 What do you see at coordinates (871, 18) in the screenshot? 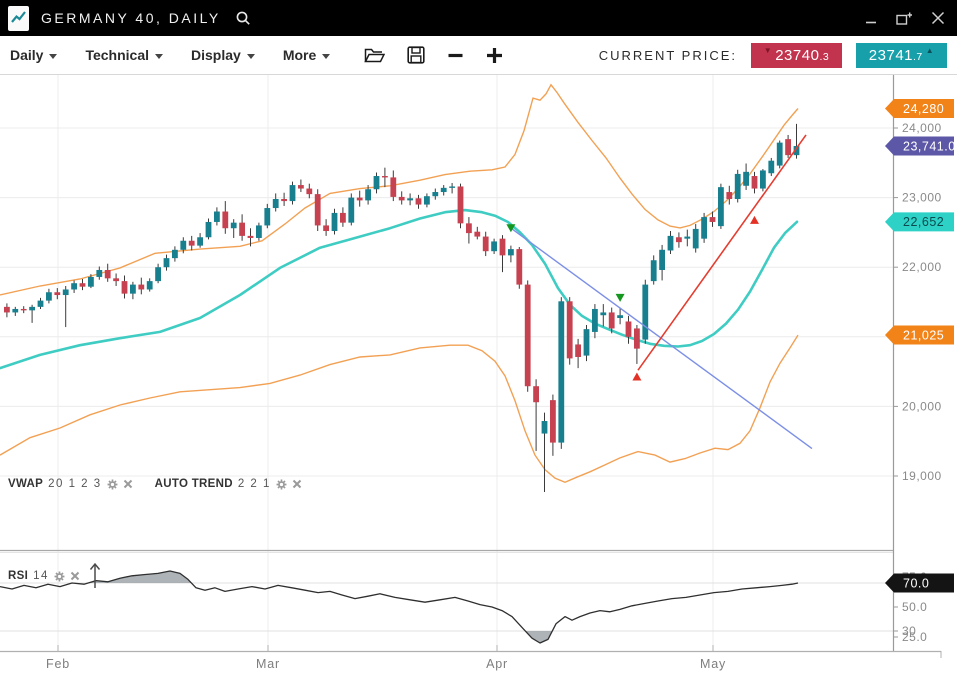
I see `minimize-button` at bounding box center [871, 18].